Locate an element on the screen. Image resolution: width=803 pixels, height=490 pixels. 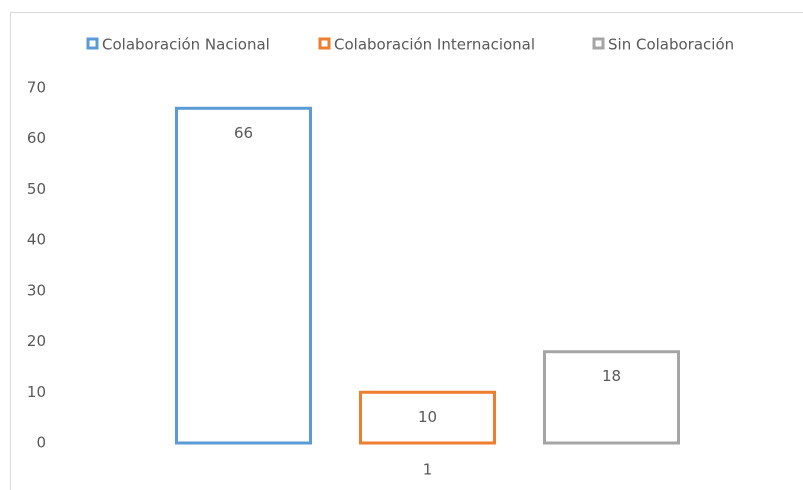
y-tick-label: 30 is located at coordinates (36, 290).